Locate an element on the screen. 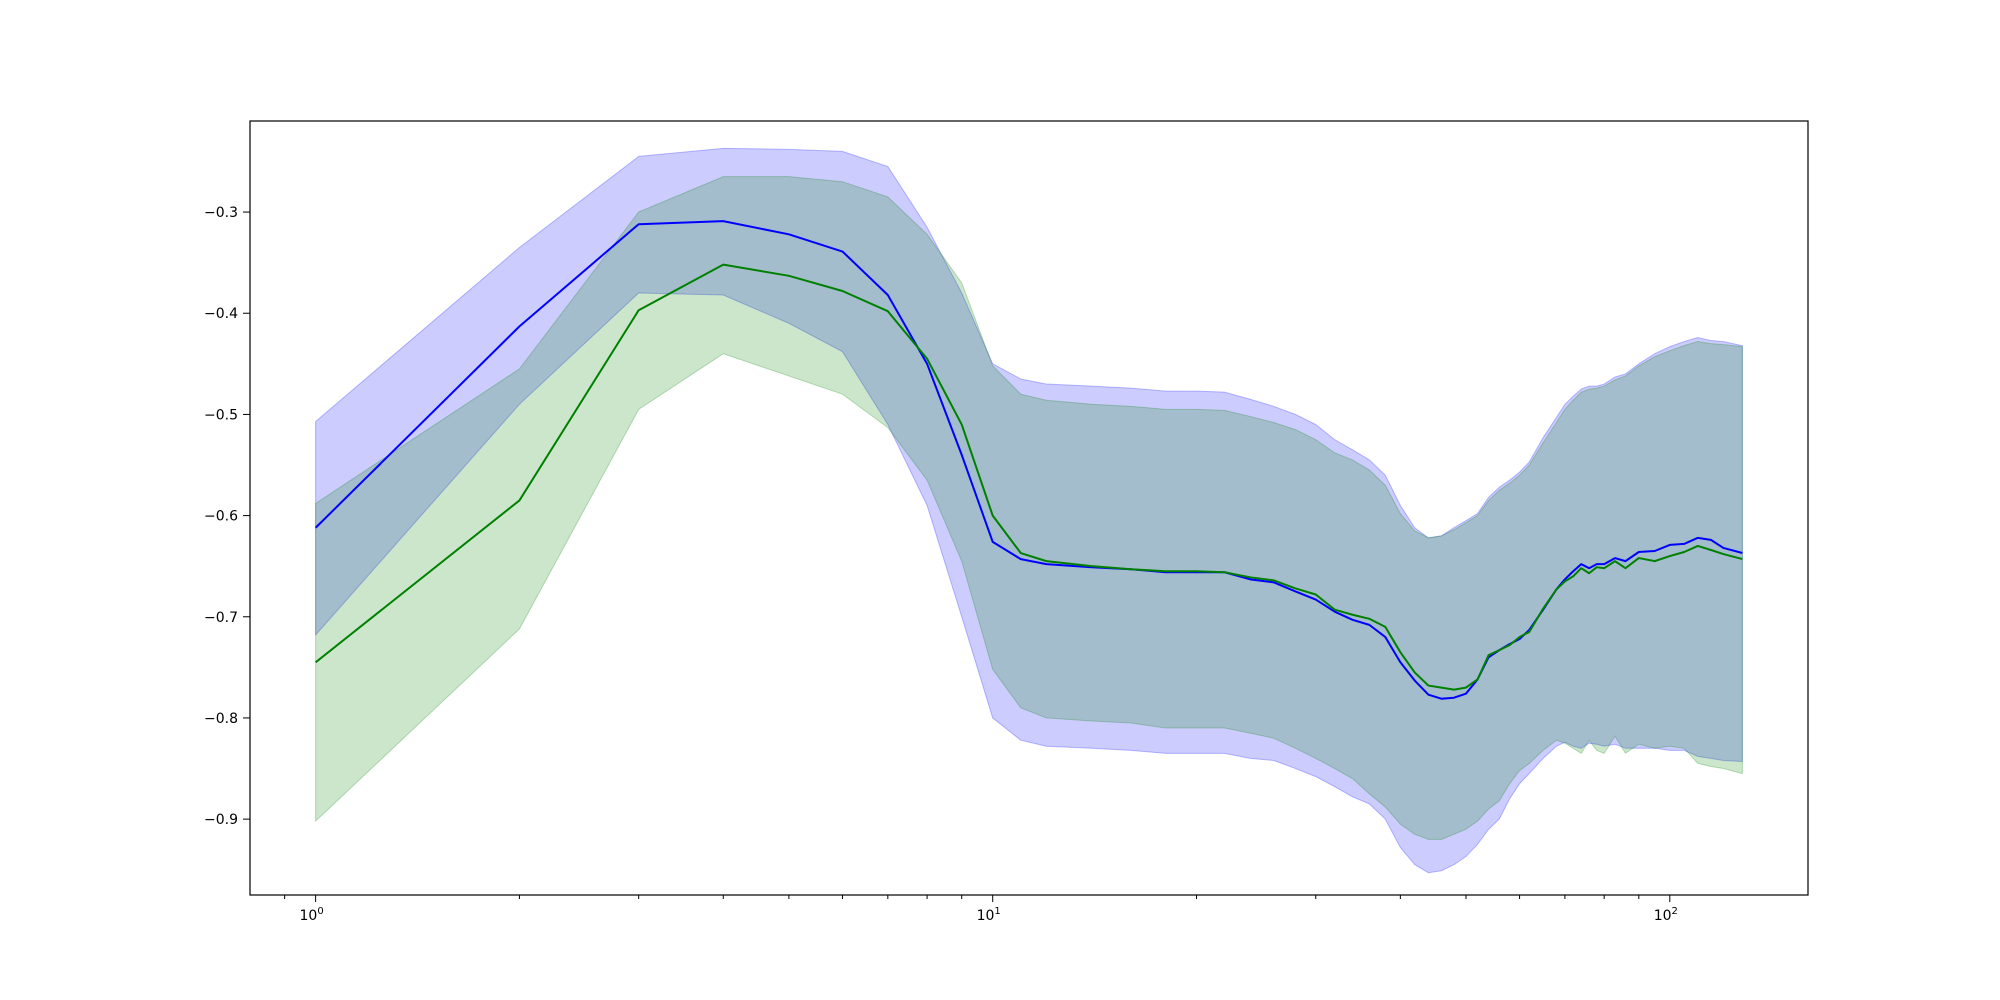 The height and width of the screenshot is (1000, 2000). y-tick-label: −0.6 is located at coordinates (221, 517).